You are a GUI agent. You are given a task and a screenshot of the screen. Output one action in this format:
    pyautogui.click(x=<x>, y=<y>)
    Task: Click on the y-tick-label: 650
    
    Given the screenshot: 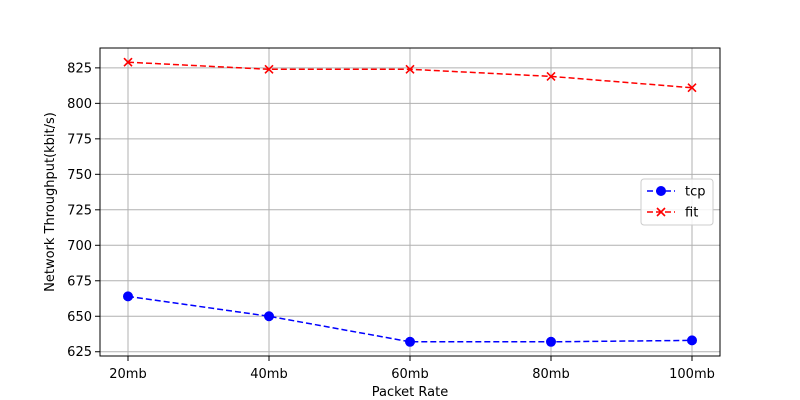 What is the action you would take?
    pyautogui.click(x=79, y=317)
    